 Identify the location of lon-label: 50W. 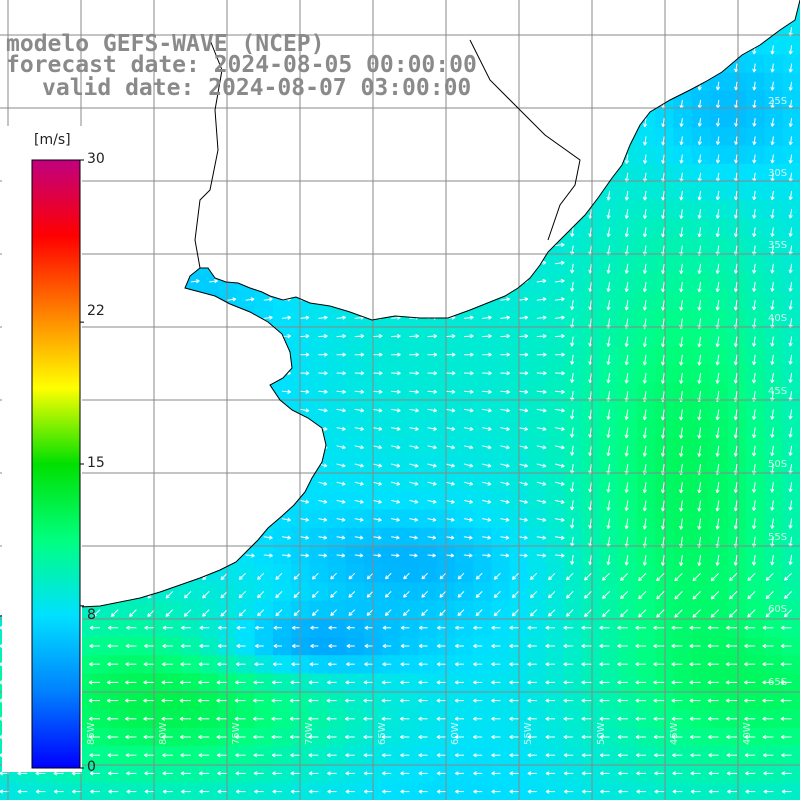
(601, 733).